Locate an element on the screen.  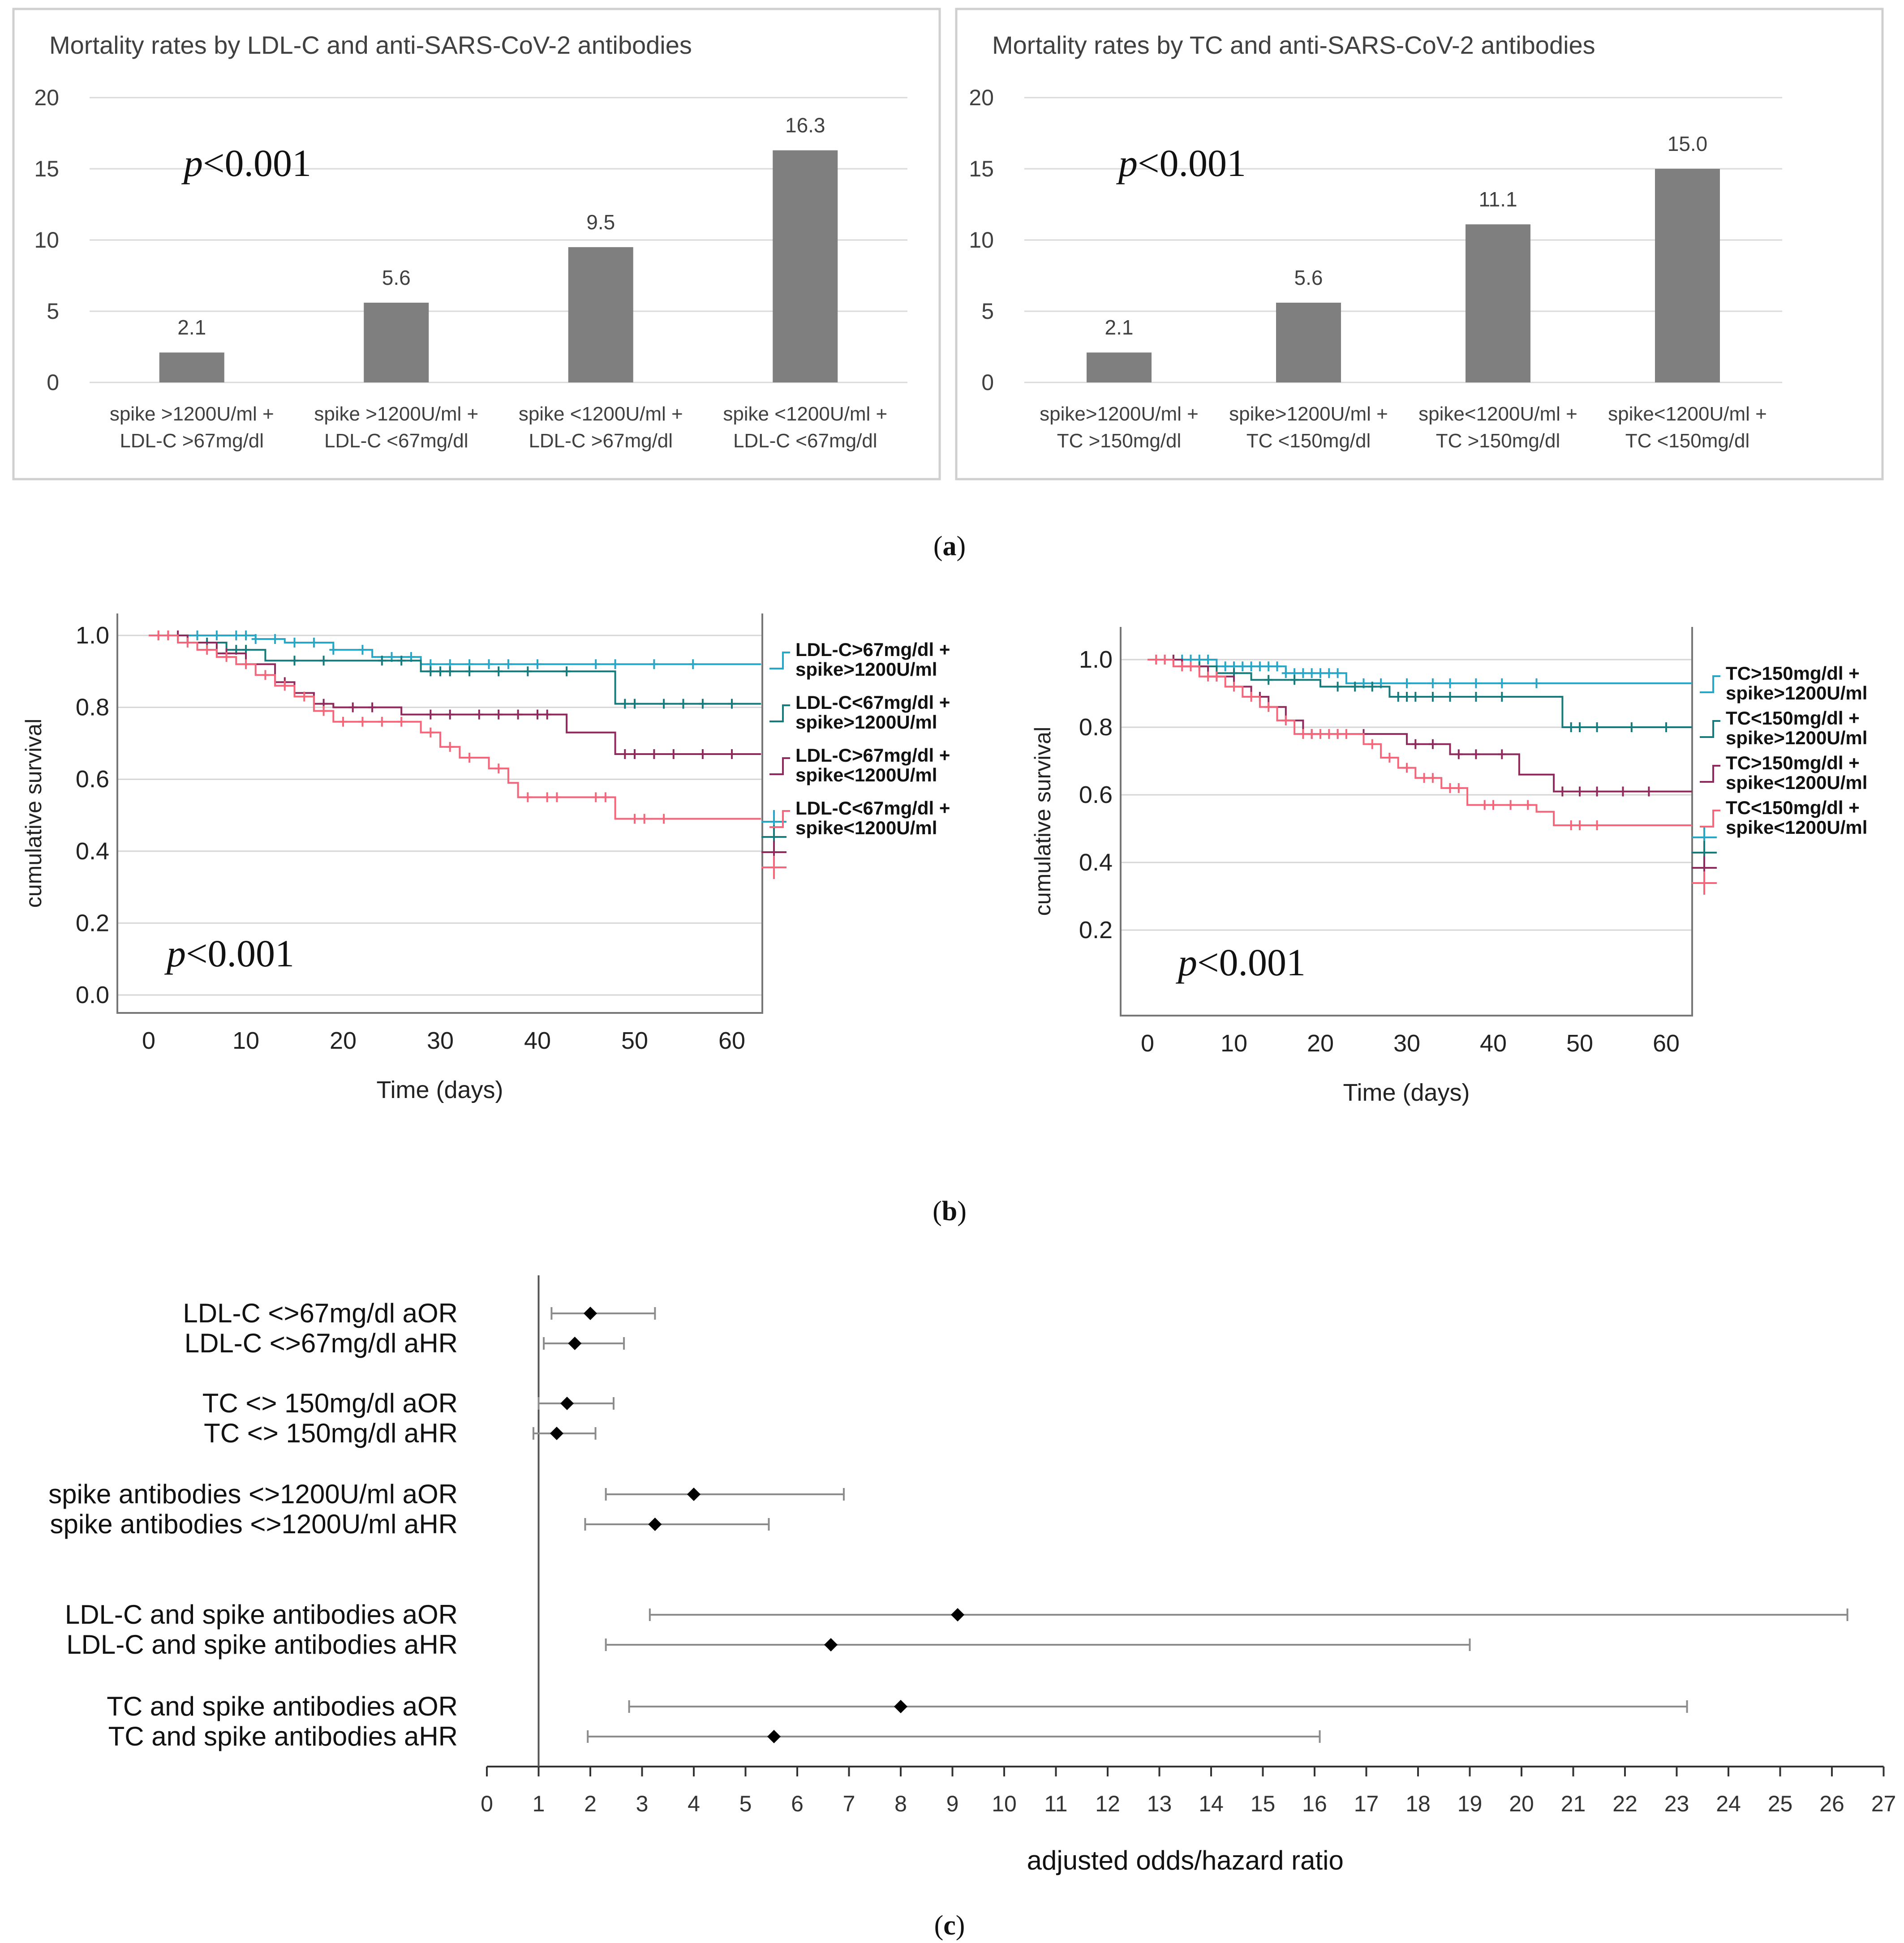
y-tick-label: 5 is located at coordinates (53, 311).